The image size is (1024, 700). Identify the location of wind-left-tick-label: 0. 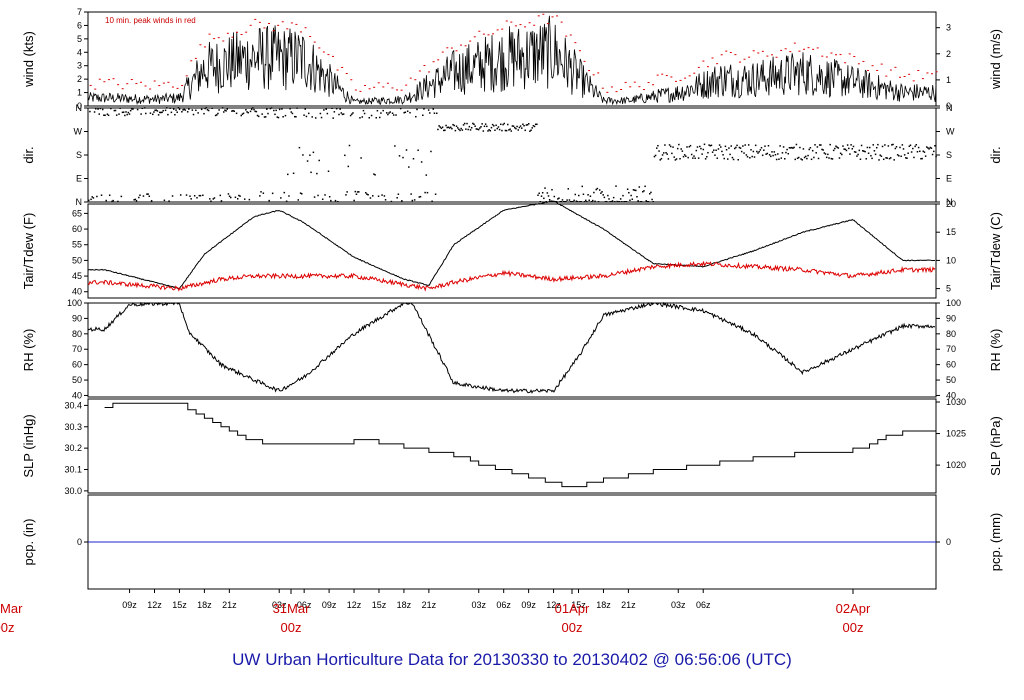
(79, 106).